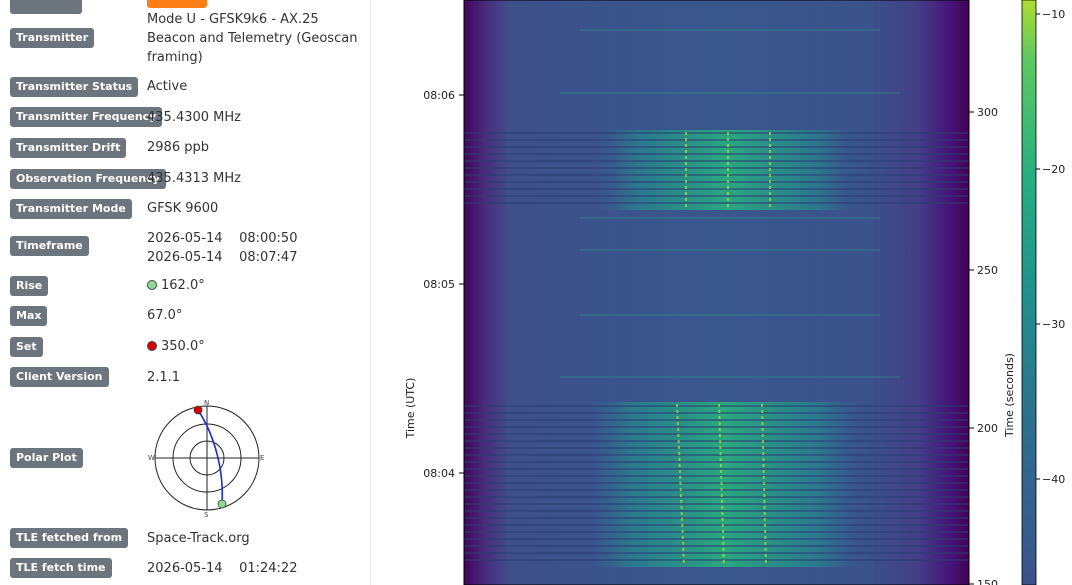 Image resolution: width=1072 pixels, height=585 pixels. What do you see at coordinates (68, 148) in the screenshot?
I see `transmitter-drift-label: Transmitter Drift` at bounding box center [68, 148].